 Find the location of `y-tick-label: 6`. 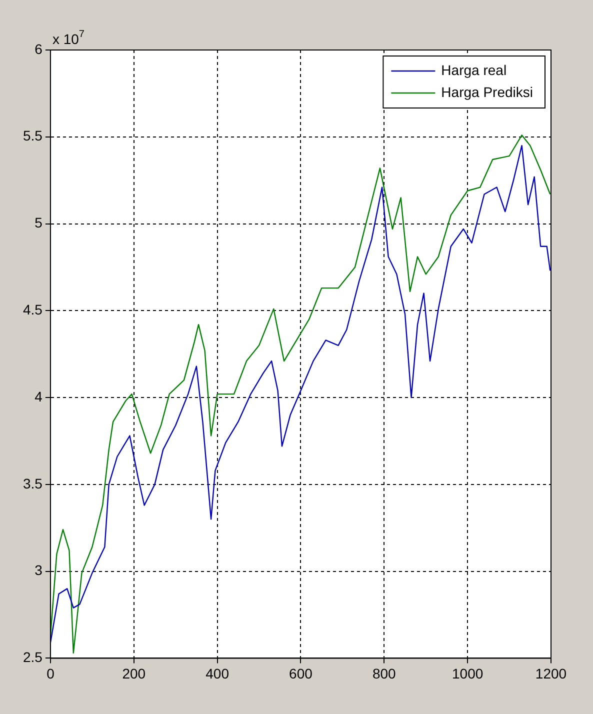

y-tick-label: 6 is located at coordinates (38, 48).